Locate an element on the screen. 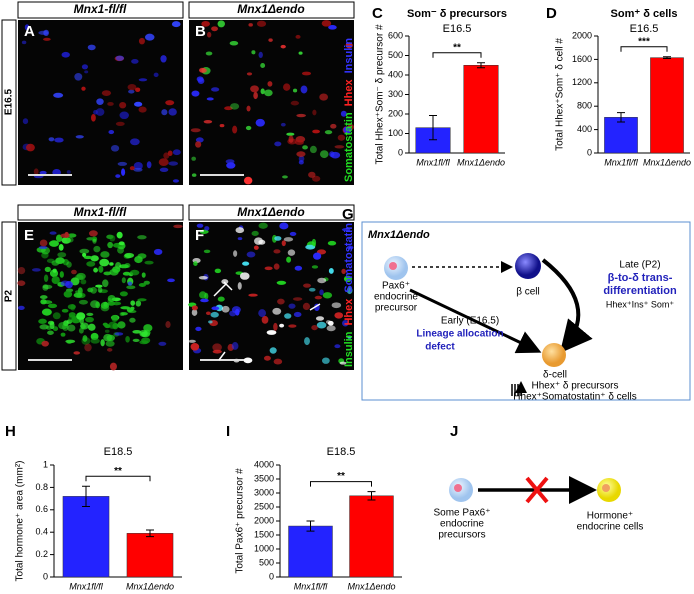 The image size is (694, 594). label: Some Pax6⁺ is located at coordinates (462, 513).